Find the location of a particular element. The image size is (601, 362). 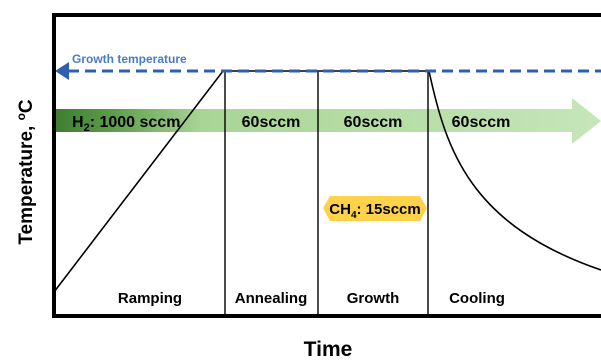

x-axis-label: Time is located at coordinates (328, 349).